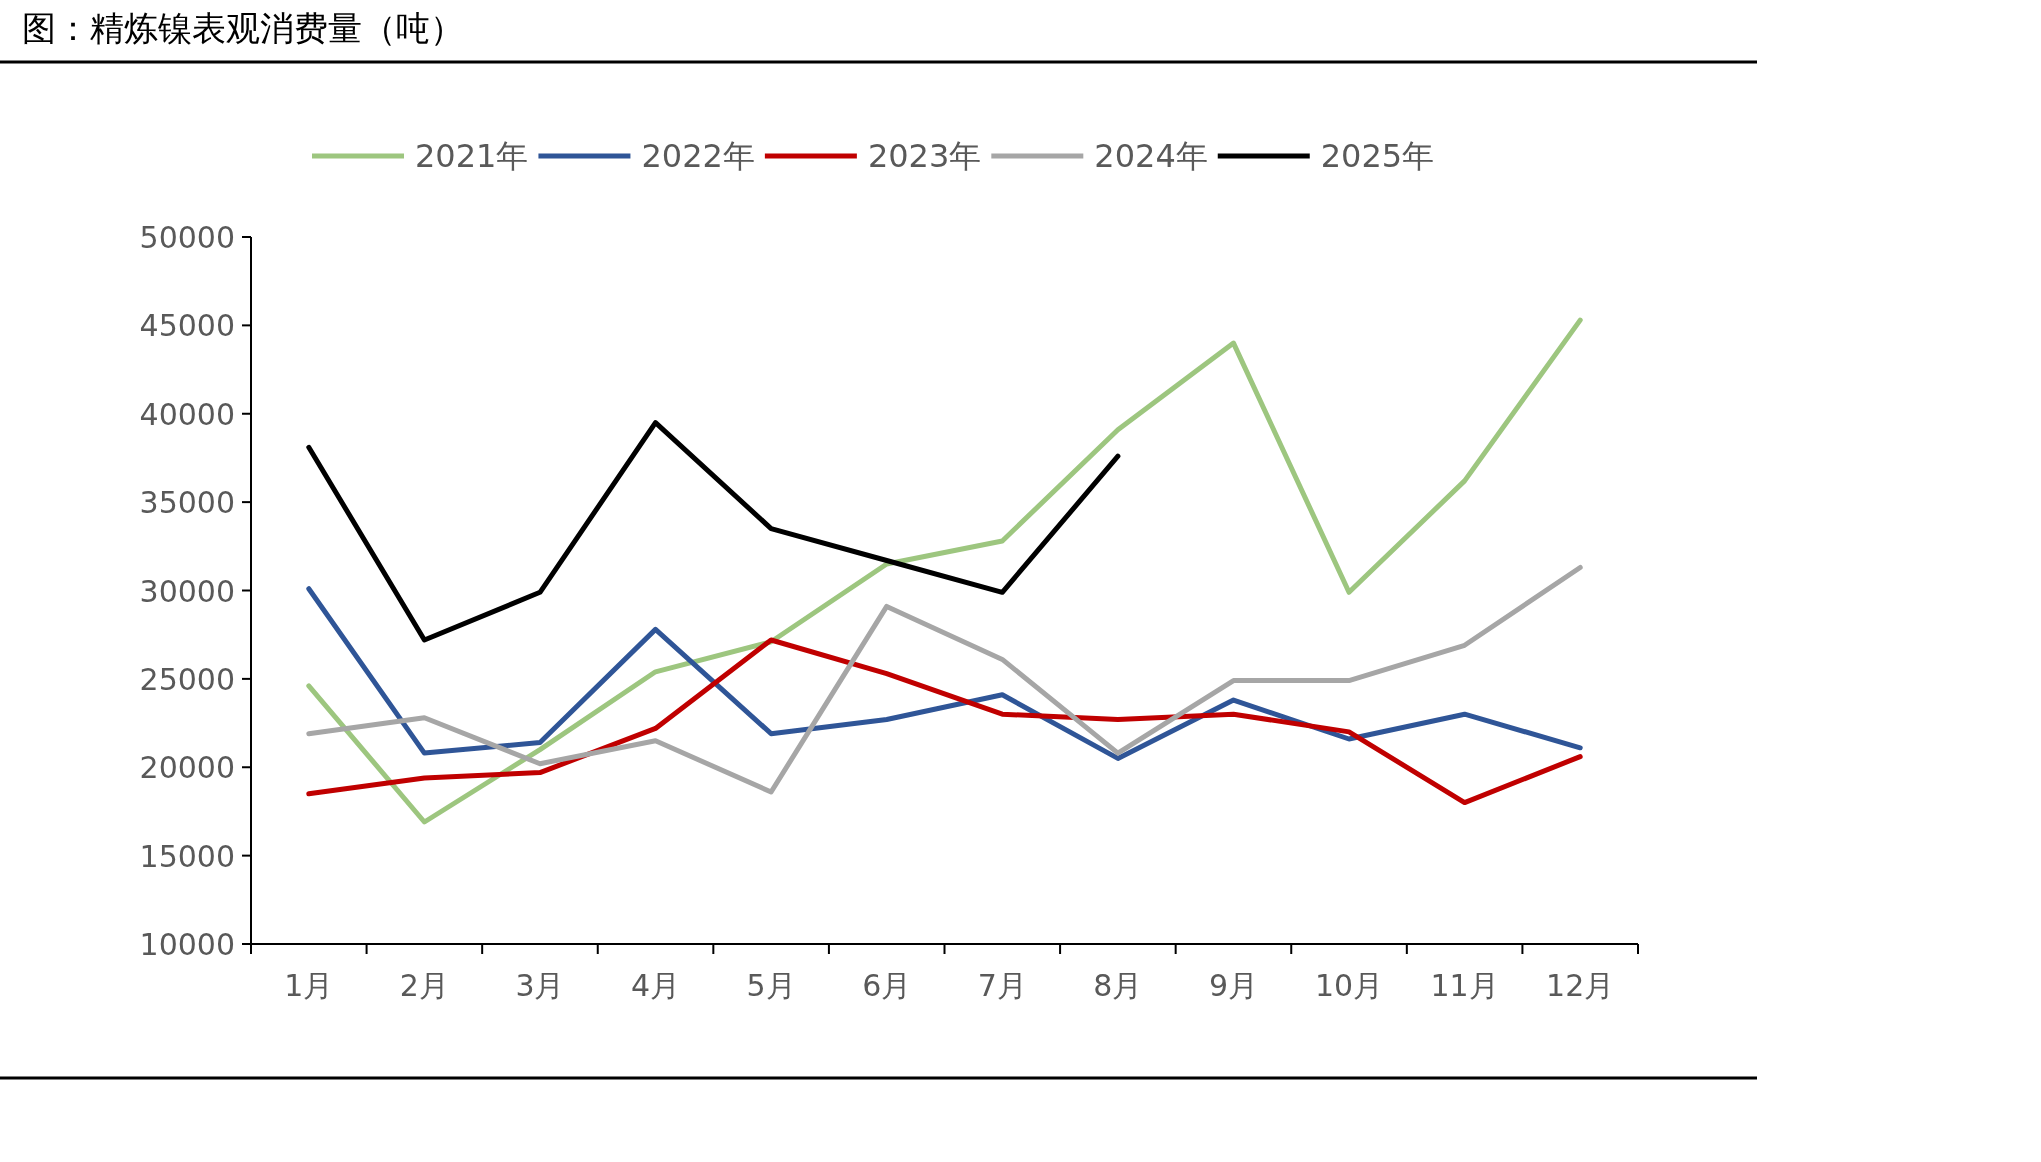  I want to click on x-tick-label: 12月, so click(1580, 985).